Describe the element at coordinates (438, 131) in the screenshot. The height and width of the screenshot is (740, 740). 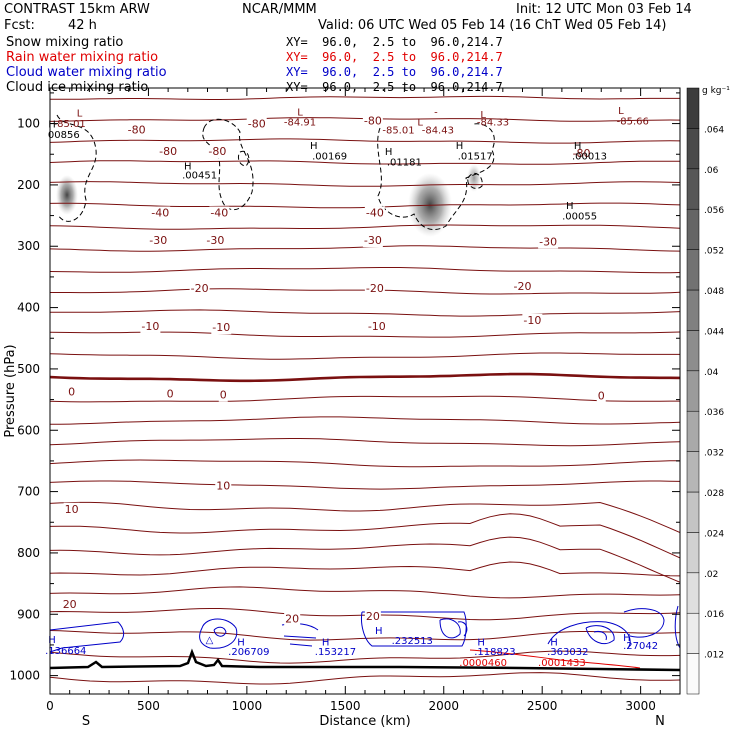
I see `extremum-label: -84.43` at that location.